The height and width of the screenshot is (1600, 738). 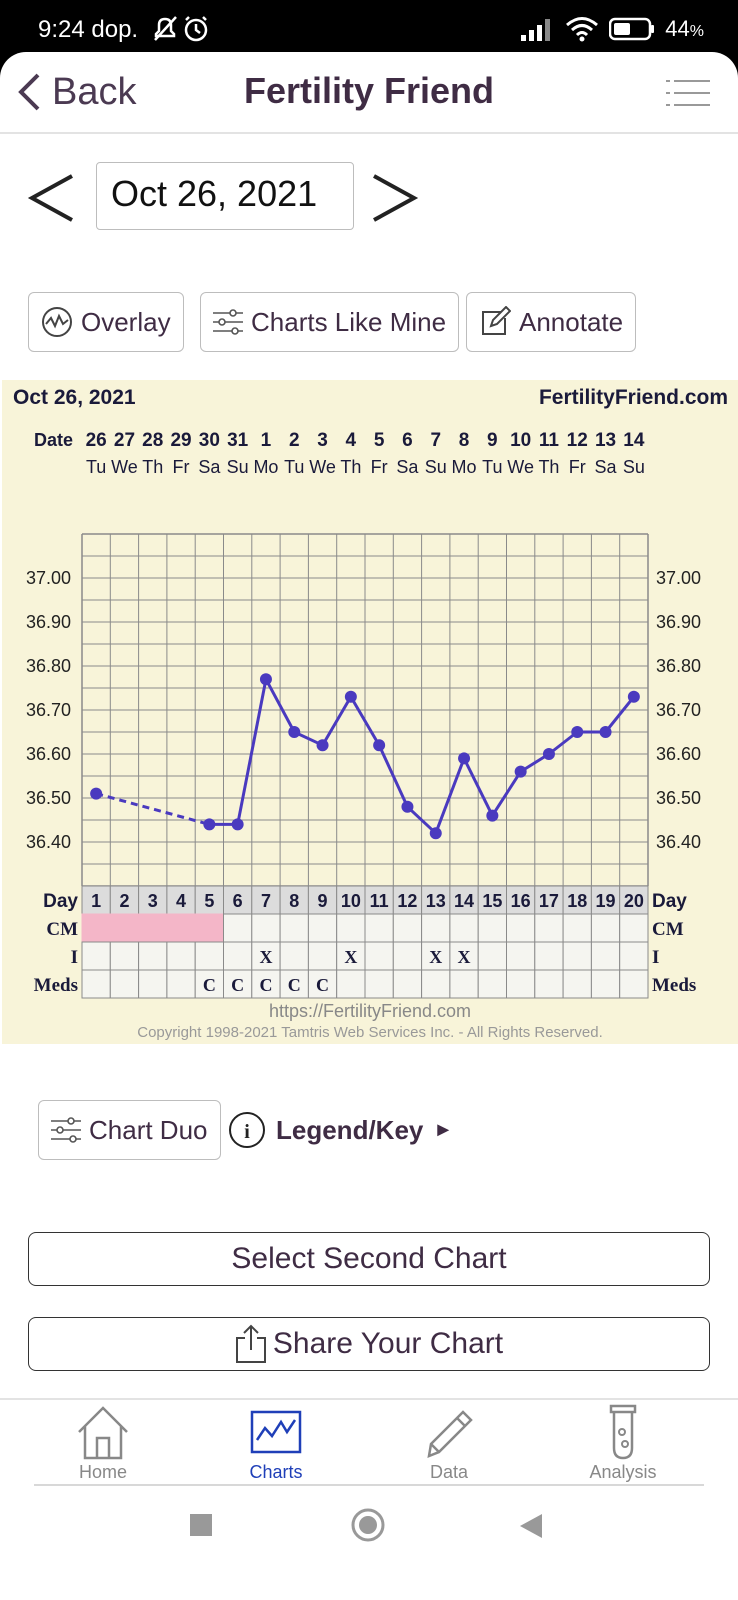 I want to click on date-input: Oct 26, 2021, so click(x=225, y=196).